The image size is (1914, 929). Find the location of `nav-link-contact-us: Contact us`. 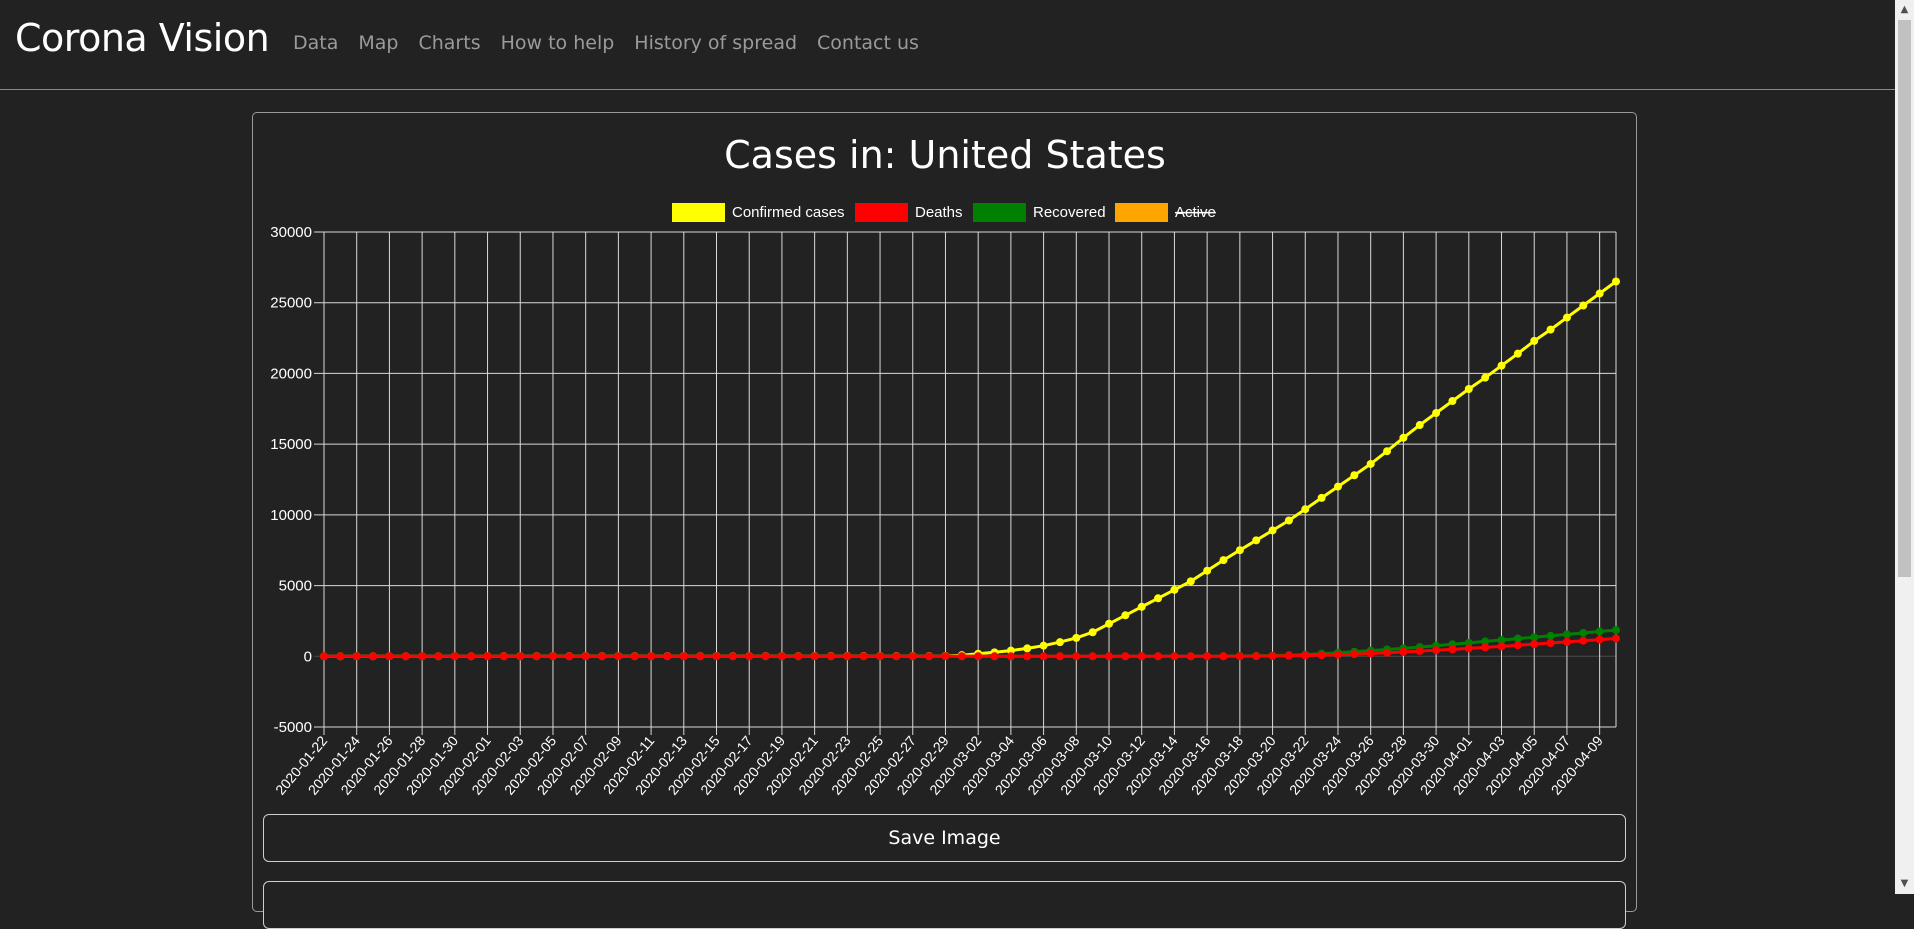

nav-link-contact-us: Contact us is located at coordinates (868, 43).